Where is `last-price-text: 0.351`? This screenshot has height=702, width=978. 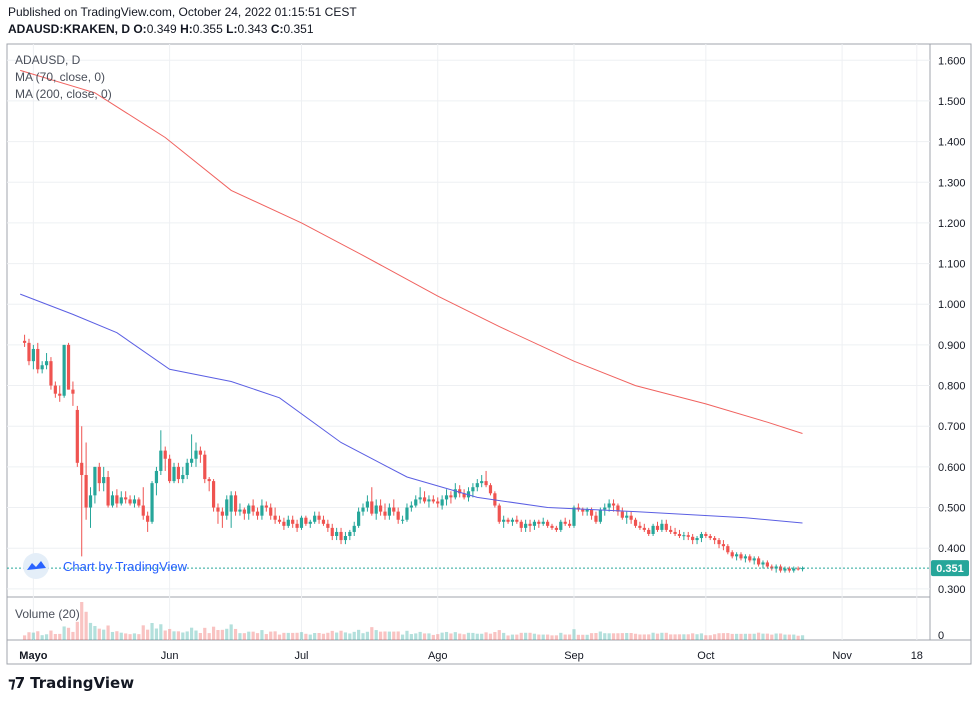 last-price-text: 0.351 is located at coordinates (950, 569).